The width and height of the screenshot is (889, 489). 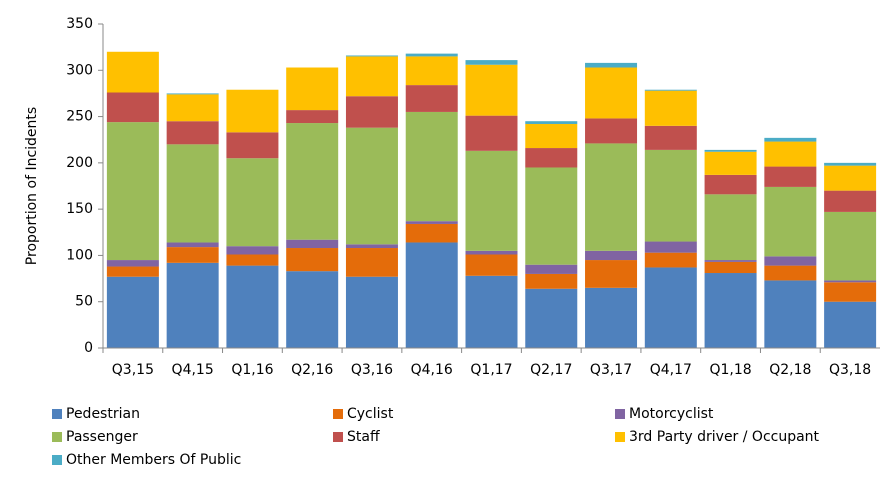 What do you see at coordinates (252, 370) in the screenshot?
I see `x-tick-label: Q1,16` at bounding box center [252, 370].